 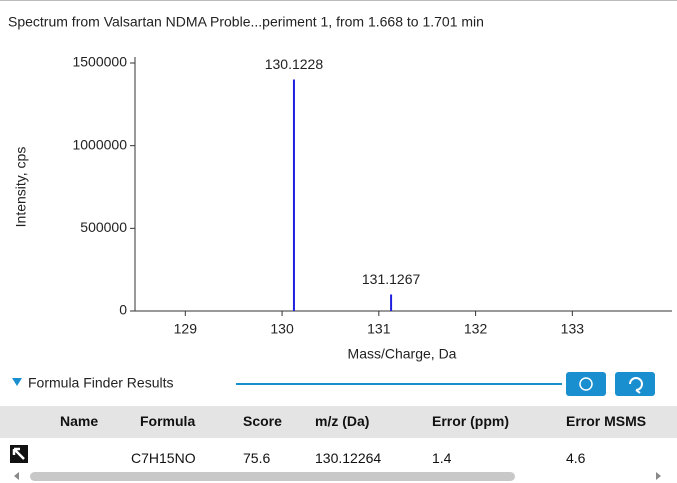 What do you see at coordinates (186, 329) in the screenshot?
I see `x-tick-label: 129` at bounding box center [186, 329].